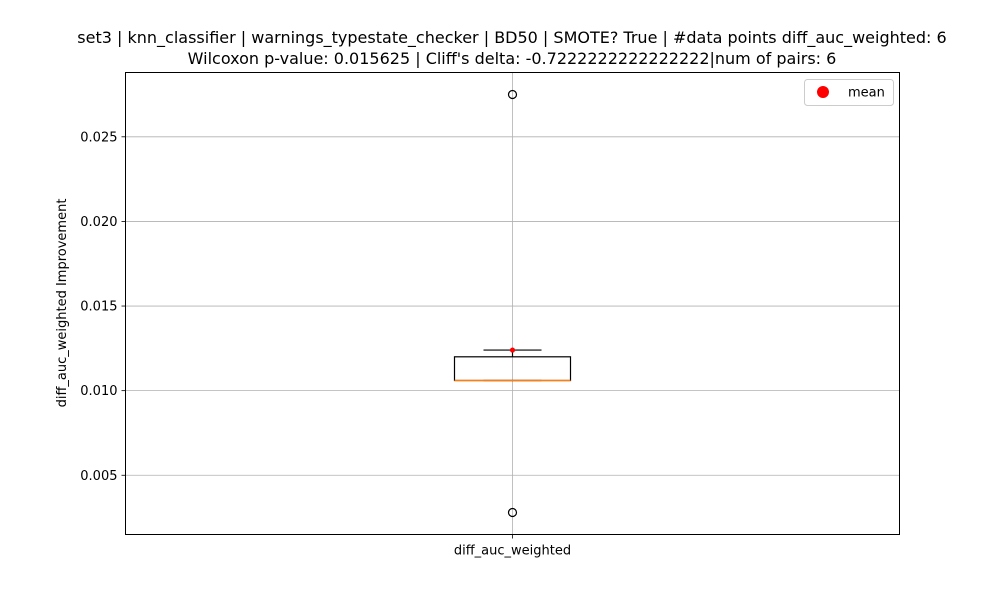  What do you see at coordinates (98, 307) in the screenshot?
I see `y-tick-label: 0.015` at bounding box center [98, 307].